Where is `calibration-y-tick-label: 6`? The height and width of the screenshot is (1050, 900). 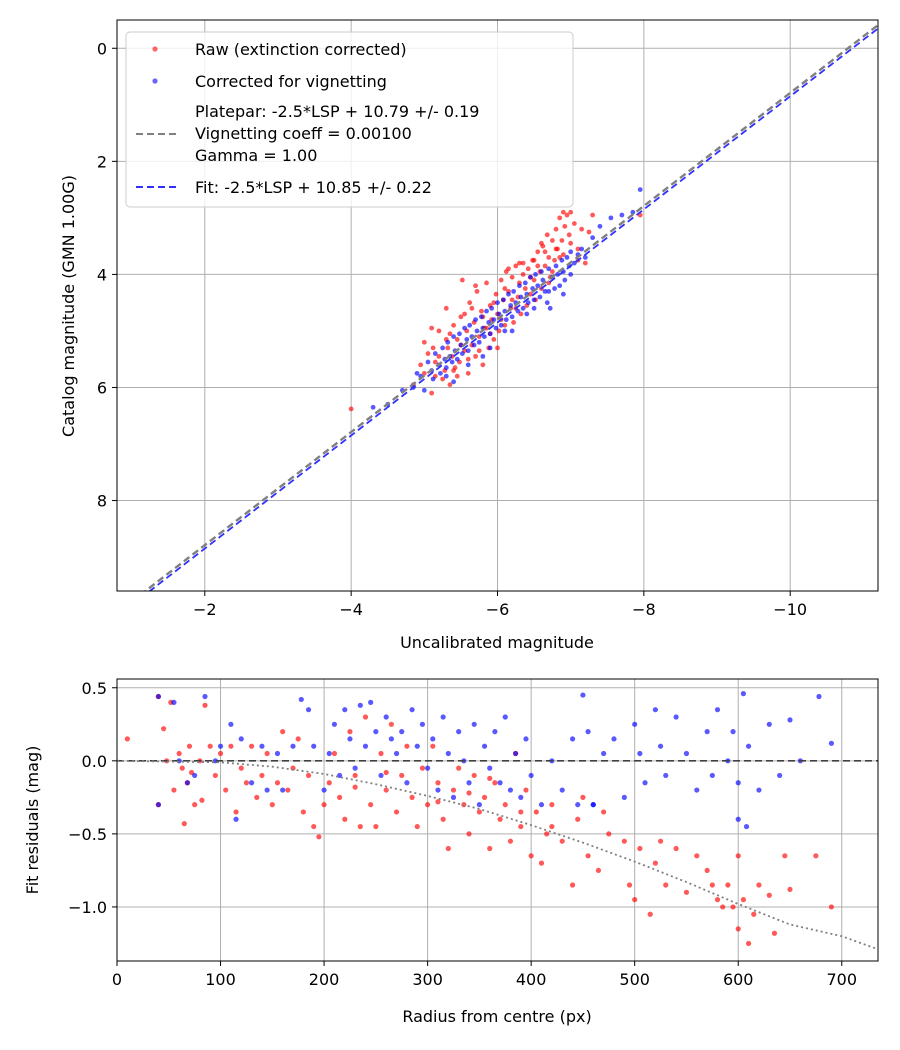
calibration-y-tick-label: 6 is located at coordinates (102, 387).